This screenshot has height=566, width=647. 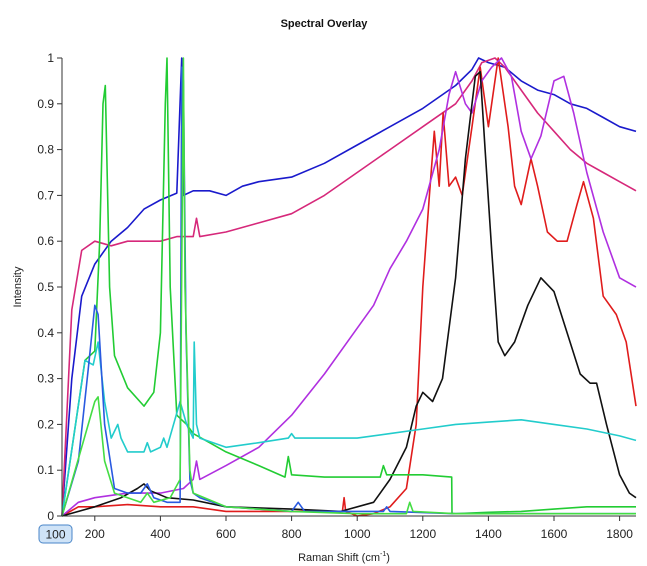 I want to click on y-tick-label: 0, so click(x=50, y=516).